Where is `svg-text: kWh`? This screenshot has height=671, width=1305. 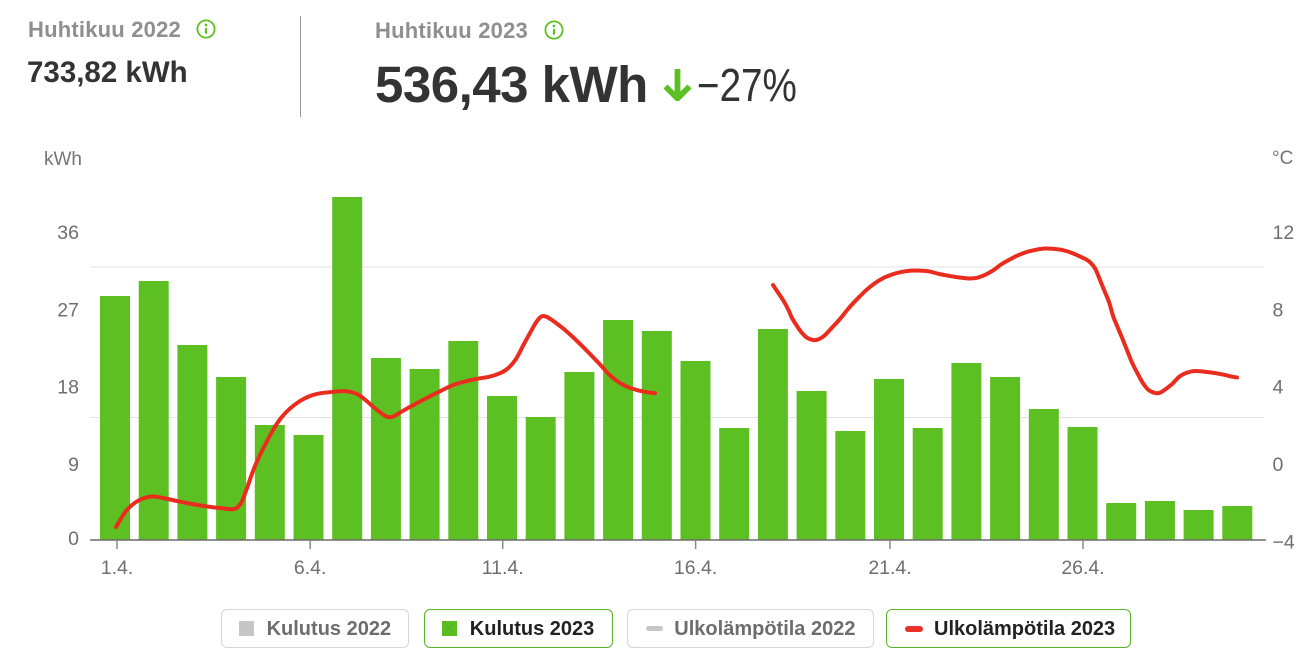 svg-text: kWh is located at coordinates (63, 159).